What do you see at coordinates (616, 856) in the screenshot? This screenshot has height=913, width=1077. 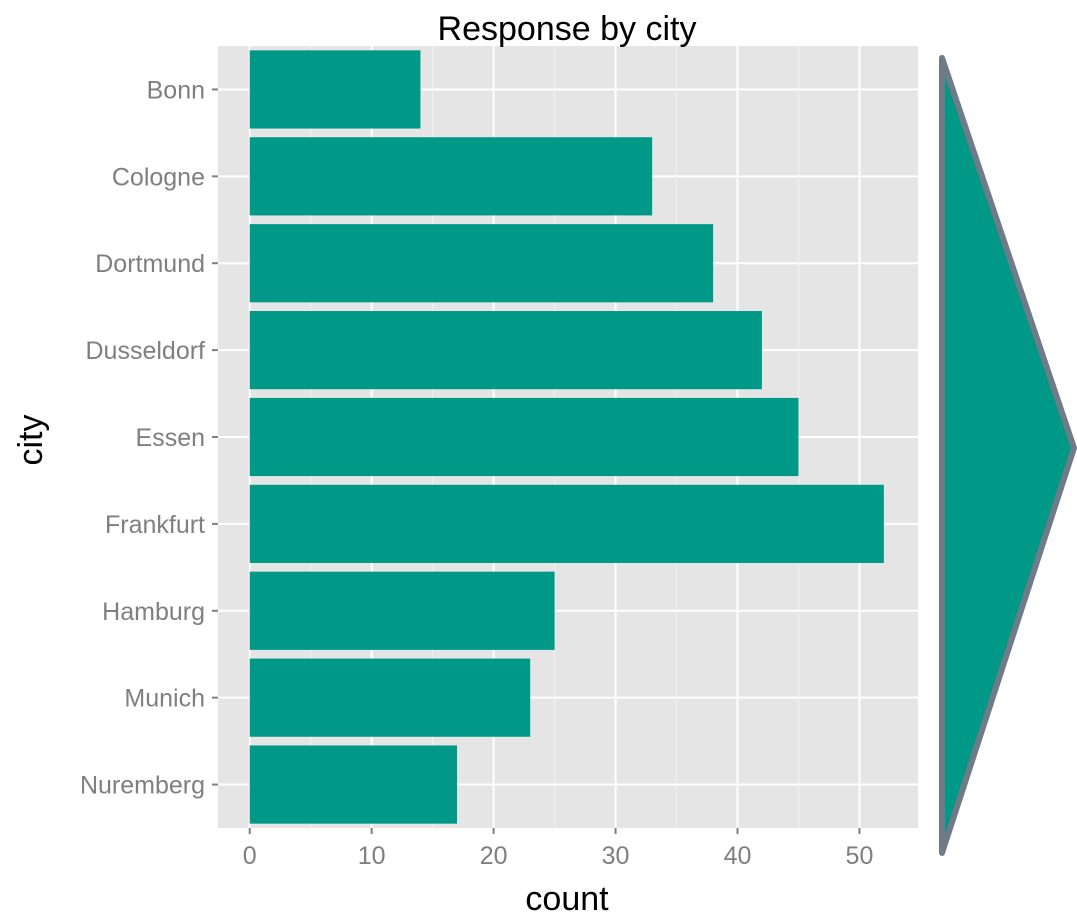 I see `x-tick-label: 30` at bounding box center [616, 856].